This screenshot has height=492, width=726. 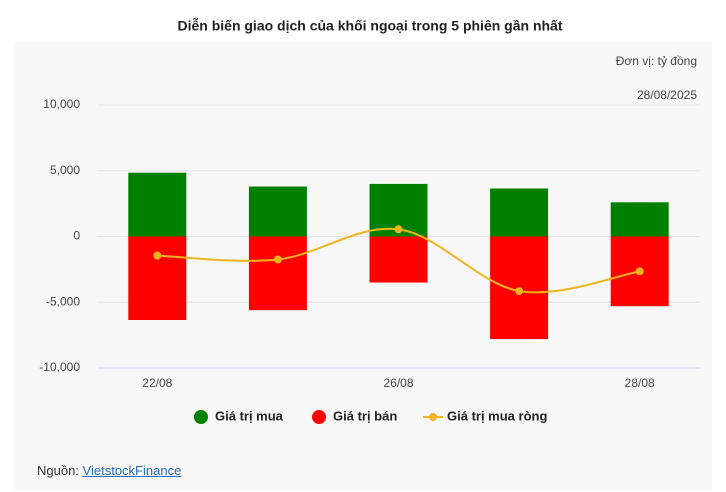 What do you see at coordinates (497, 415) in the screenshot?
I see `legend-label: Giá trị mua ròng` at bounding box center [497, 415].